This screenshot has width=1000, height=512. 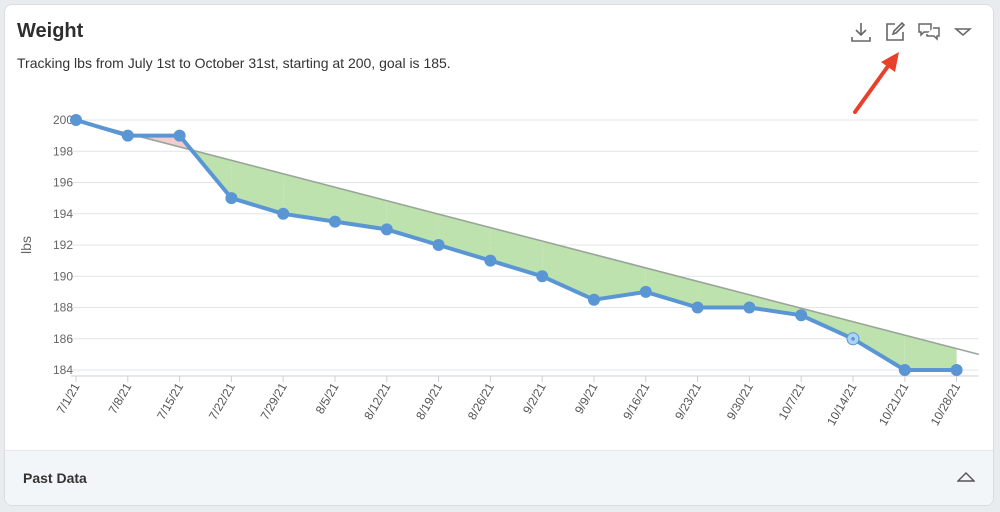 What do you see at coordinates (842, 404) in the screenshot?
I see `x-tick-label: 10/14/21` at bounding box center [842, 404].